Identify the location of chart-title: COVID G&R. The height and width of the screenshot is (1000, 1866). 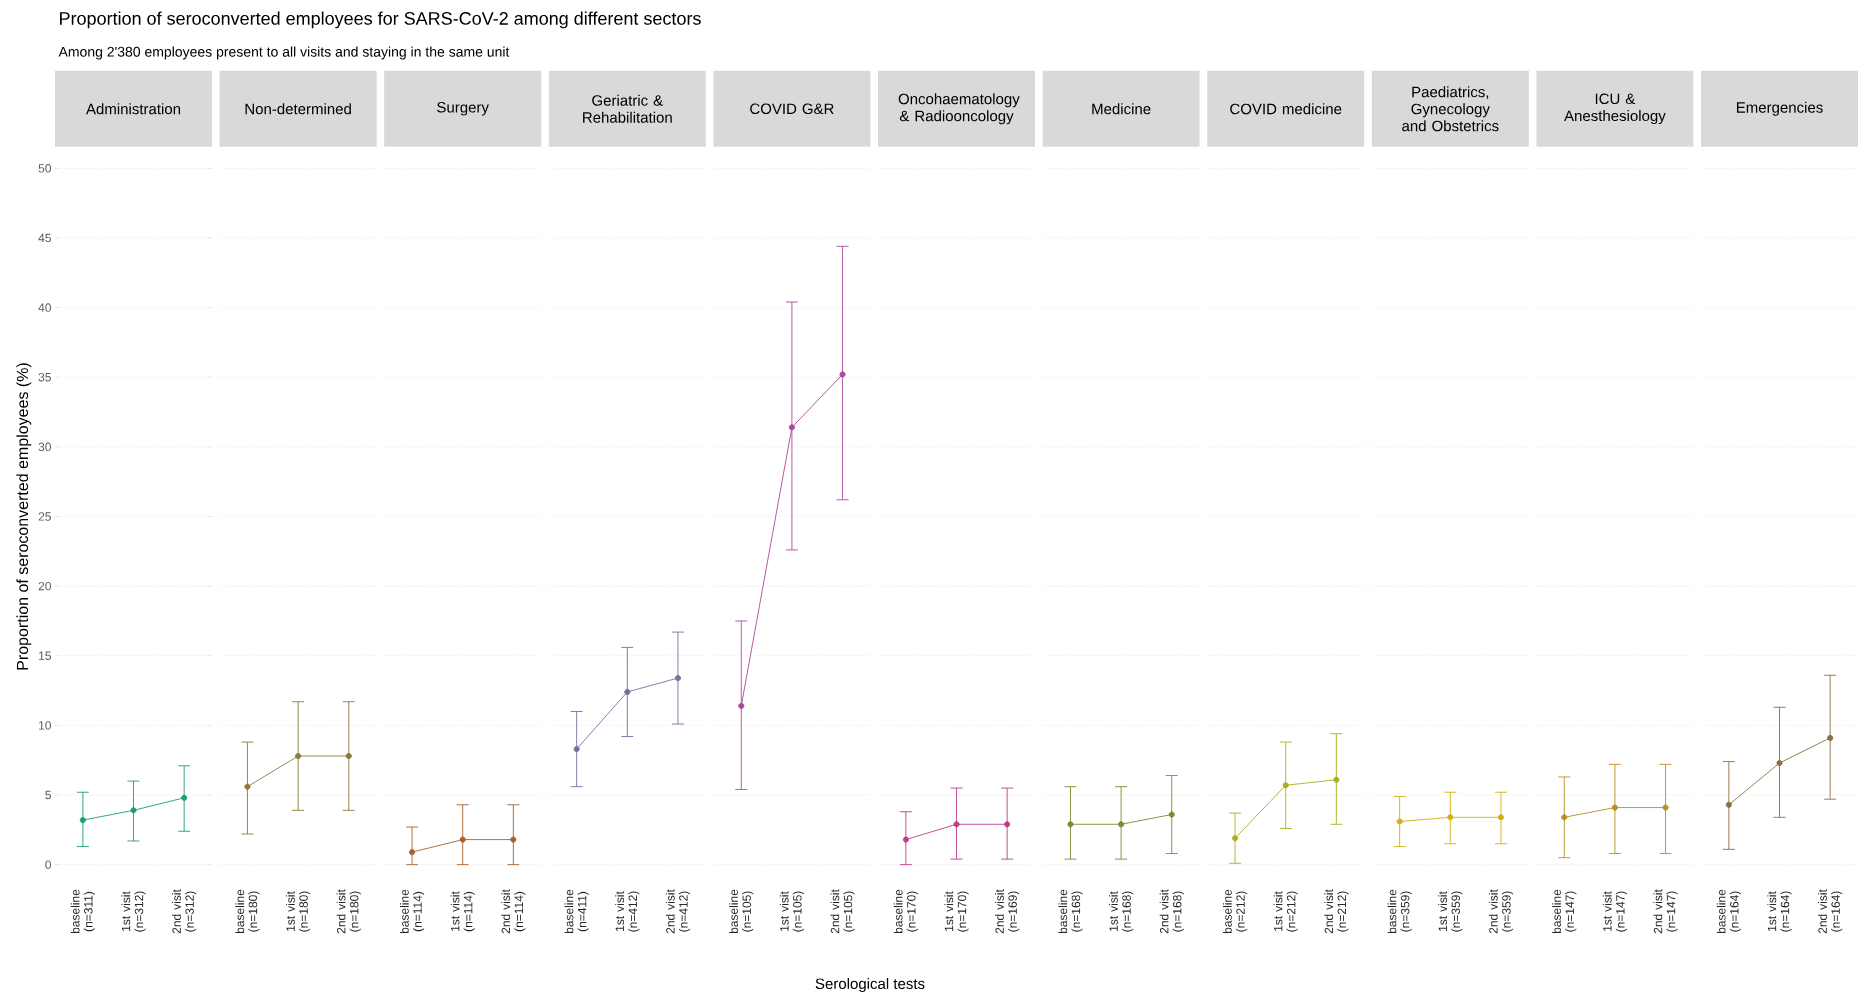
(792, 109).